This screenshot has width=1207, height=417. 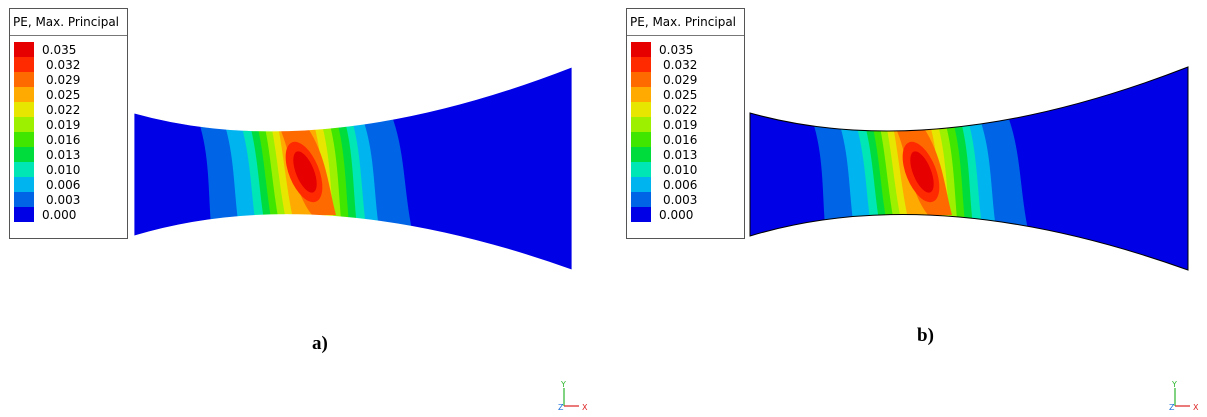 What do you see at coordinates (320, 344) in the screenshot?
I see `figure-caption: a)` at bounding box center [320, 344].